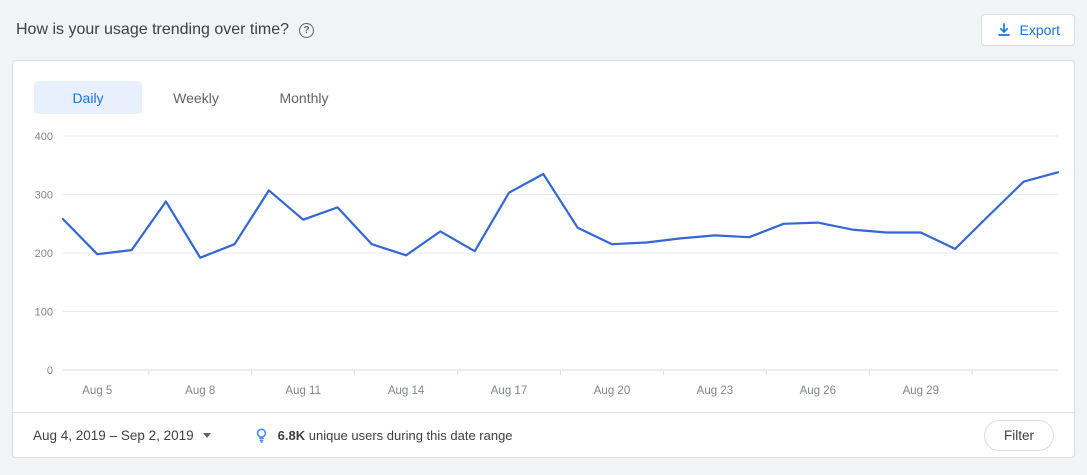  What do you see at coordinates (153, 29) in the screenshot?
I see `page-title: How is your usage trending over time?` at bounding box center [153, 29].